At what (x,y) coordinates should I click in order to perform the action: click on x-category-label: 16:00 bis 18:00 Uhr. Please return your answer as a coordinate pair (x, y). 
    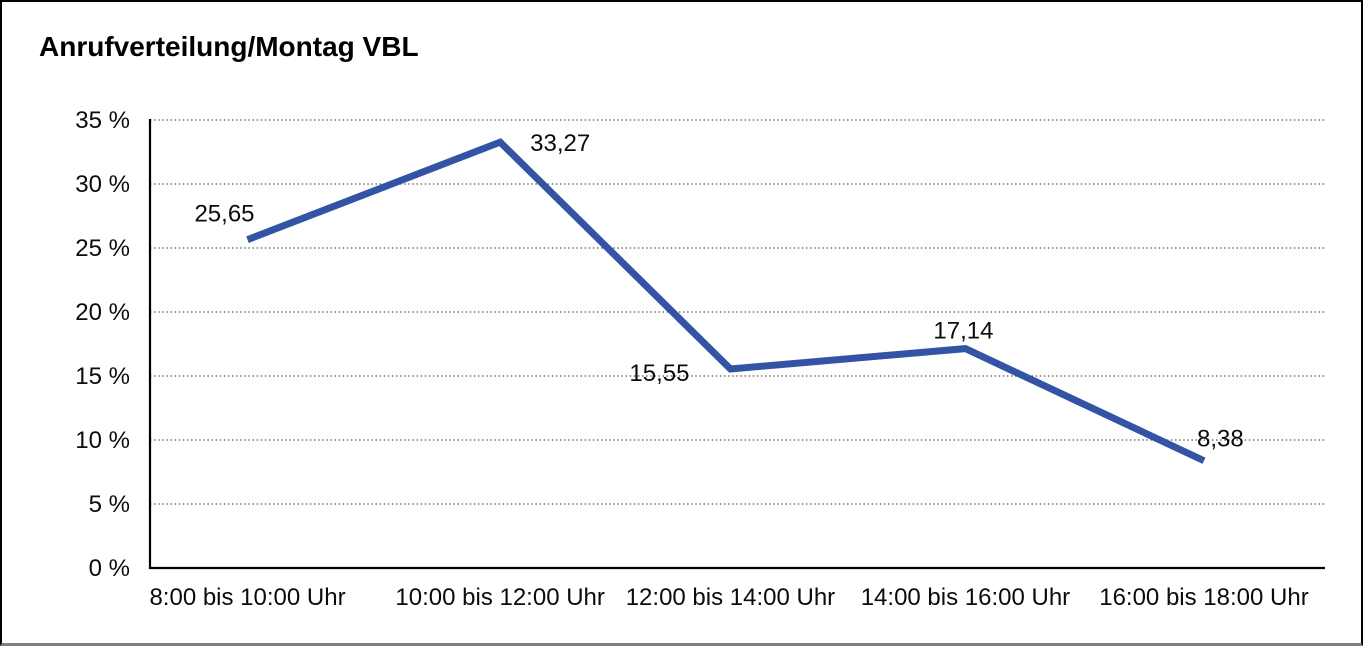
    Looking at the image, I should click on (1203, 597).